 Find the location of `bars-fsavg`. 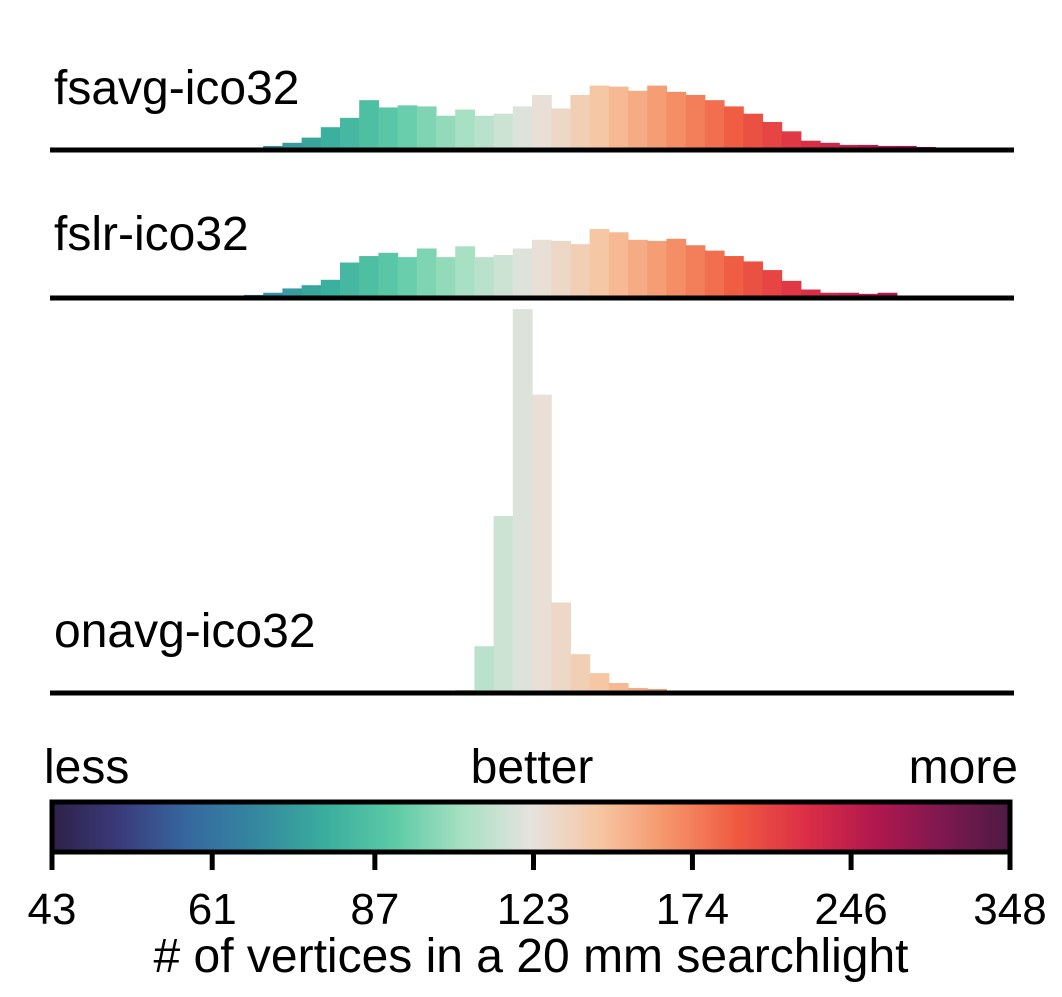

bars-fsavg is located at coordinates (599, 116).